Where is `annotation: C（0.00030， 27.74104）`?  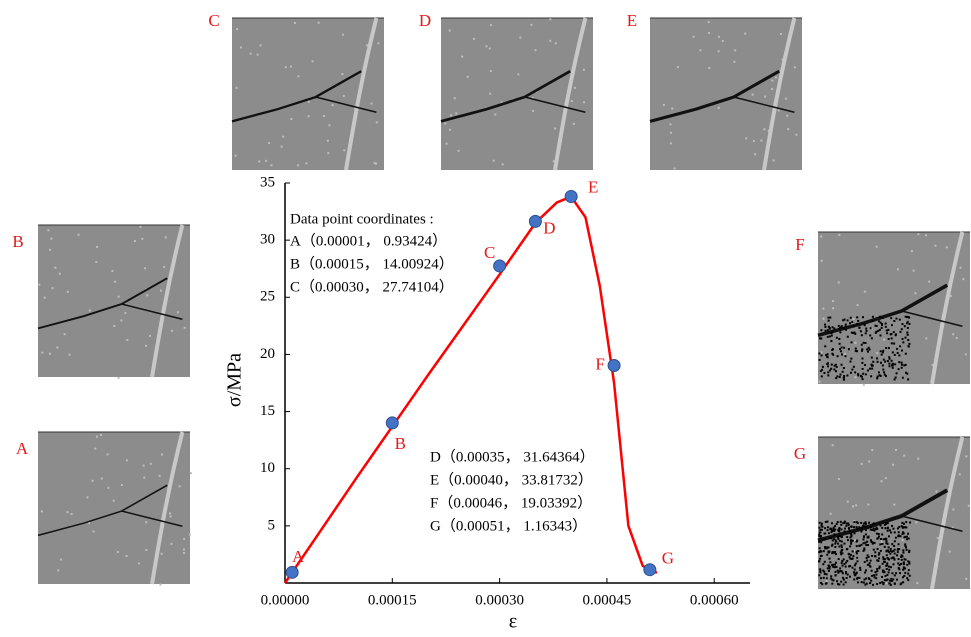
annotation: C（0.00030， 27.74104） is located at coordinates (372, 286).